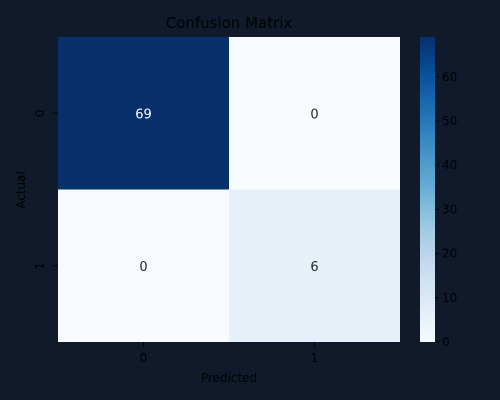 This screenshot has width=500, height=400. I want to click on colorbar-tick-label: 60, so click(449, 77).